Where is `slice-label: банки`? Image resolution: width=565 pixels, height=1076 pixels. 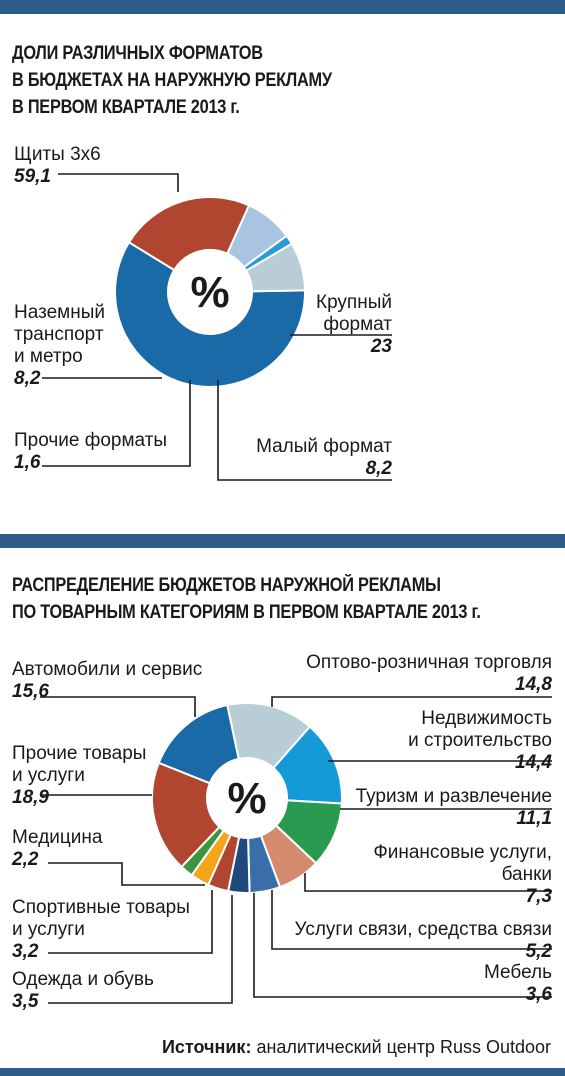 slice-label: банки is located at coordinates (527, 874).